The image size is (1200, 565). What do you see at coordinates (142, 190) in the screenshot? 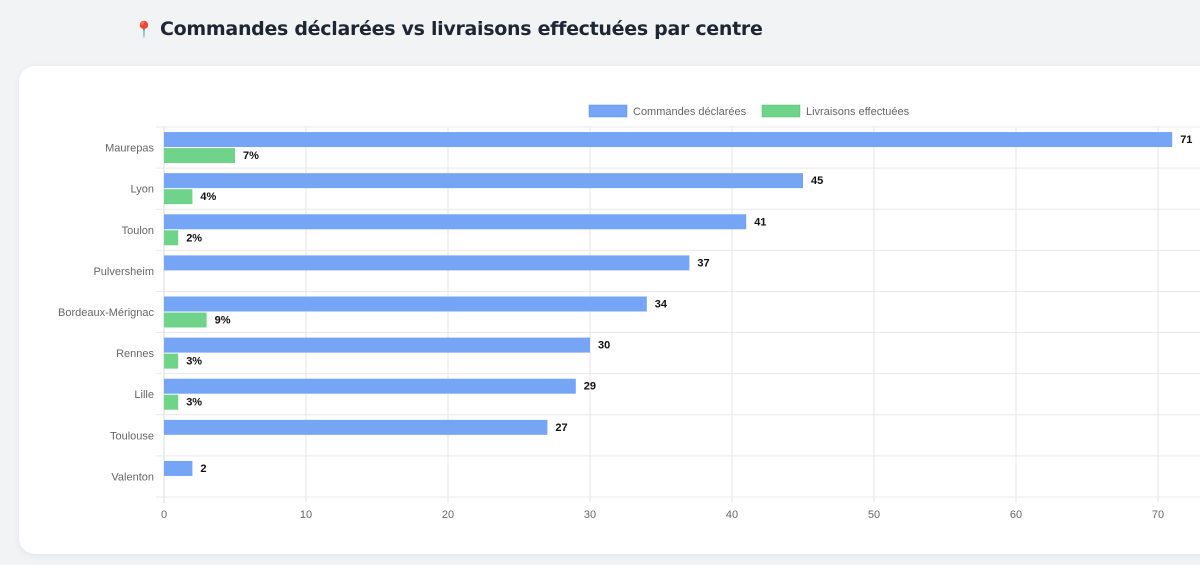
I see `category-label: Lyon` at bounding box center [142, 190].